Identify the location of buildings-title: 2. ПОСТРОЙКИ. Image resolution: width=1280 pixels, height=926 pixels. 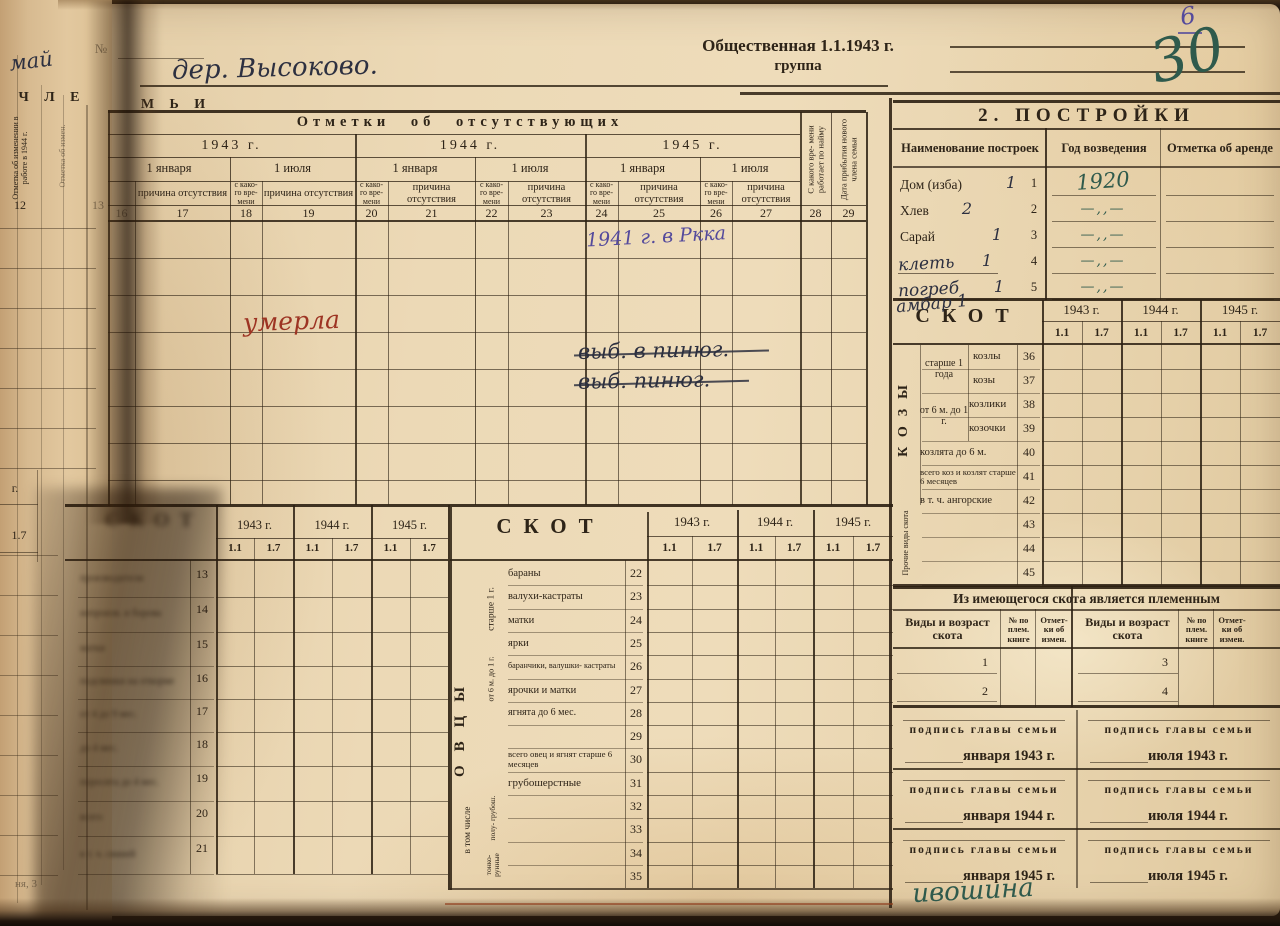
(1086, 115).